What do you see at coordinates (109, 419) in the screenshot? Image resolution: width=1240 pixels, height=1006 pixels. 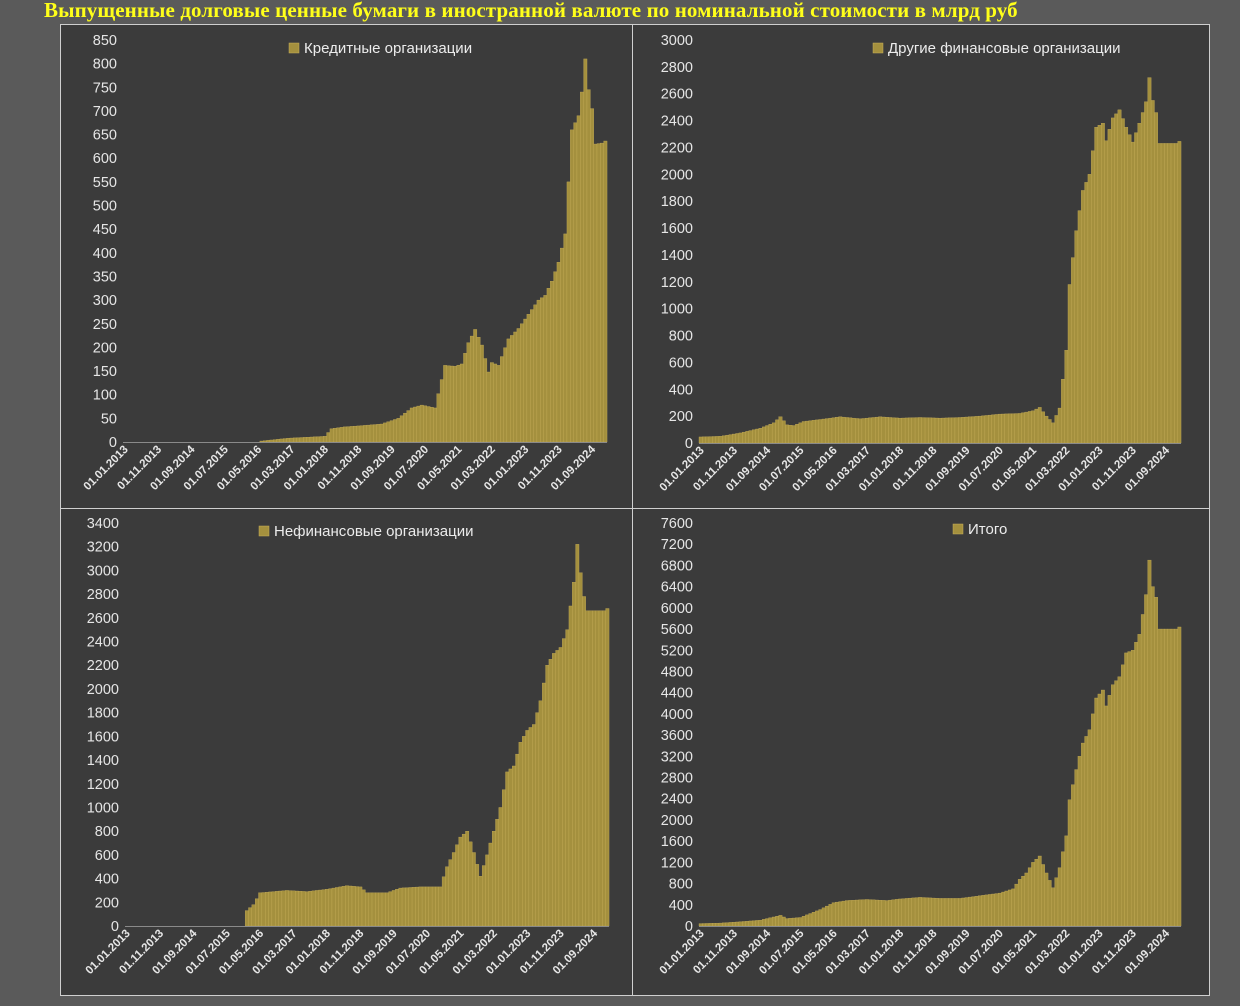 I see `y-tick-label: 50` at bounding box center [109, 419].